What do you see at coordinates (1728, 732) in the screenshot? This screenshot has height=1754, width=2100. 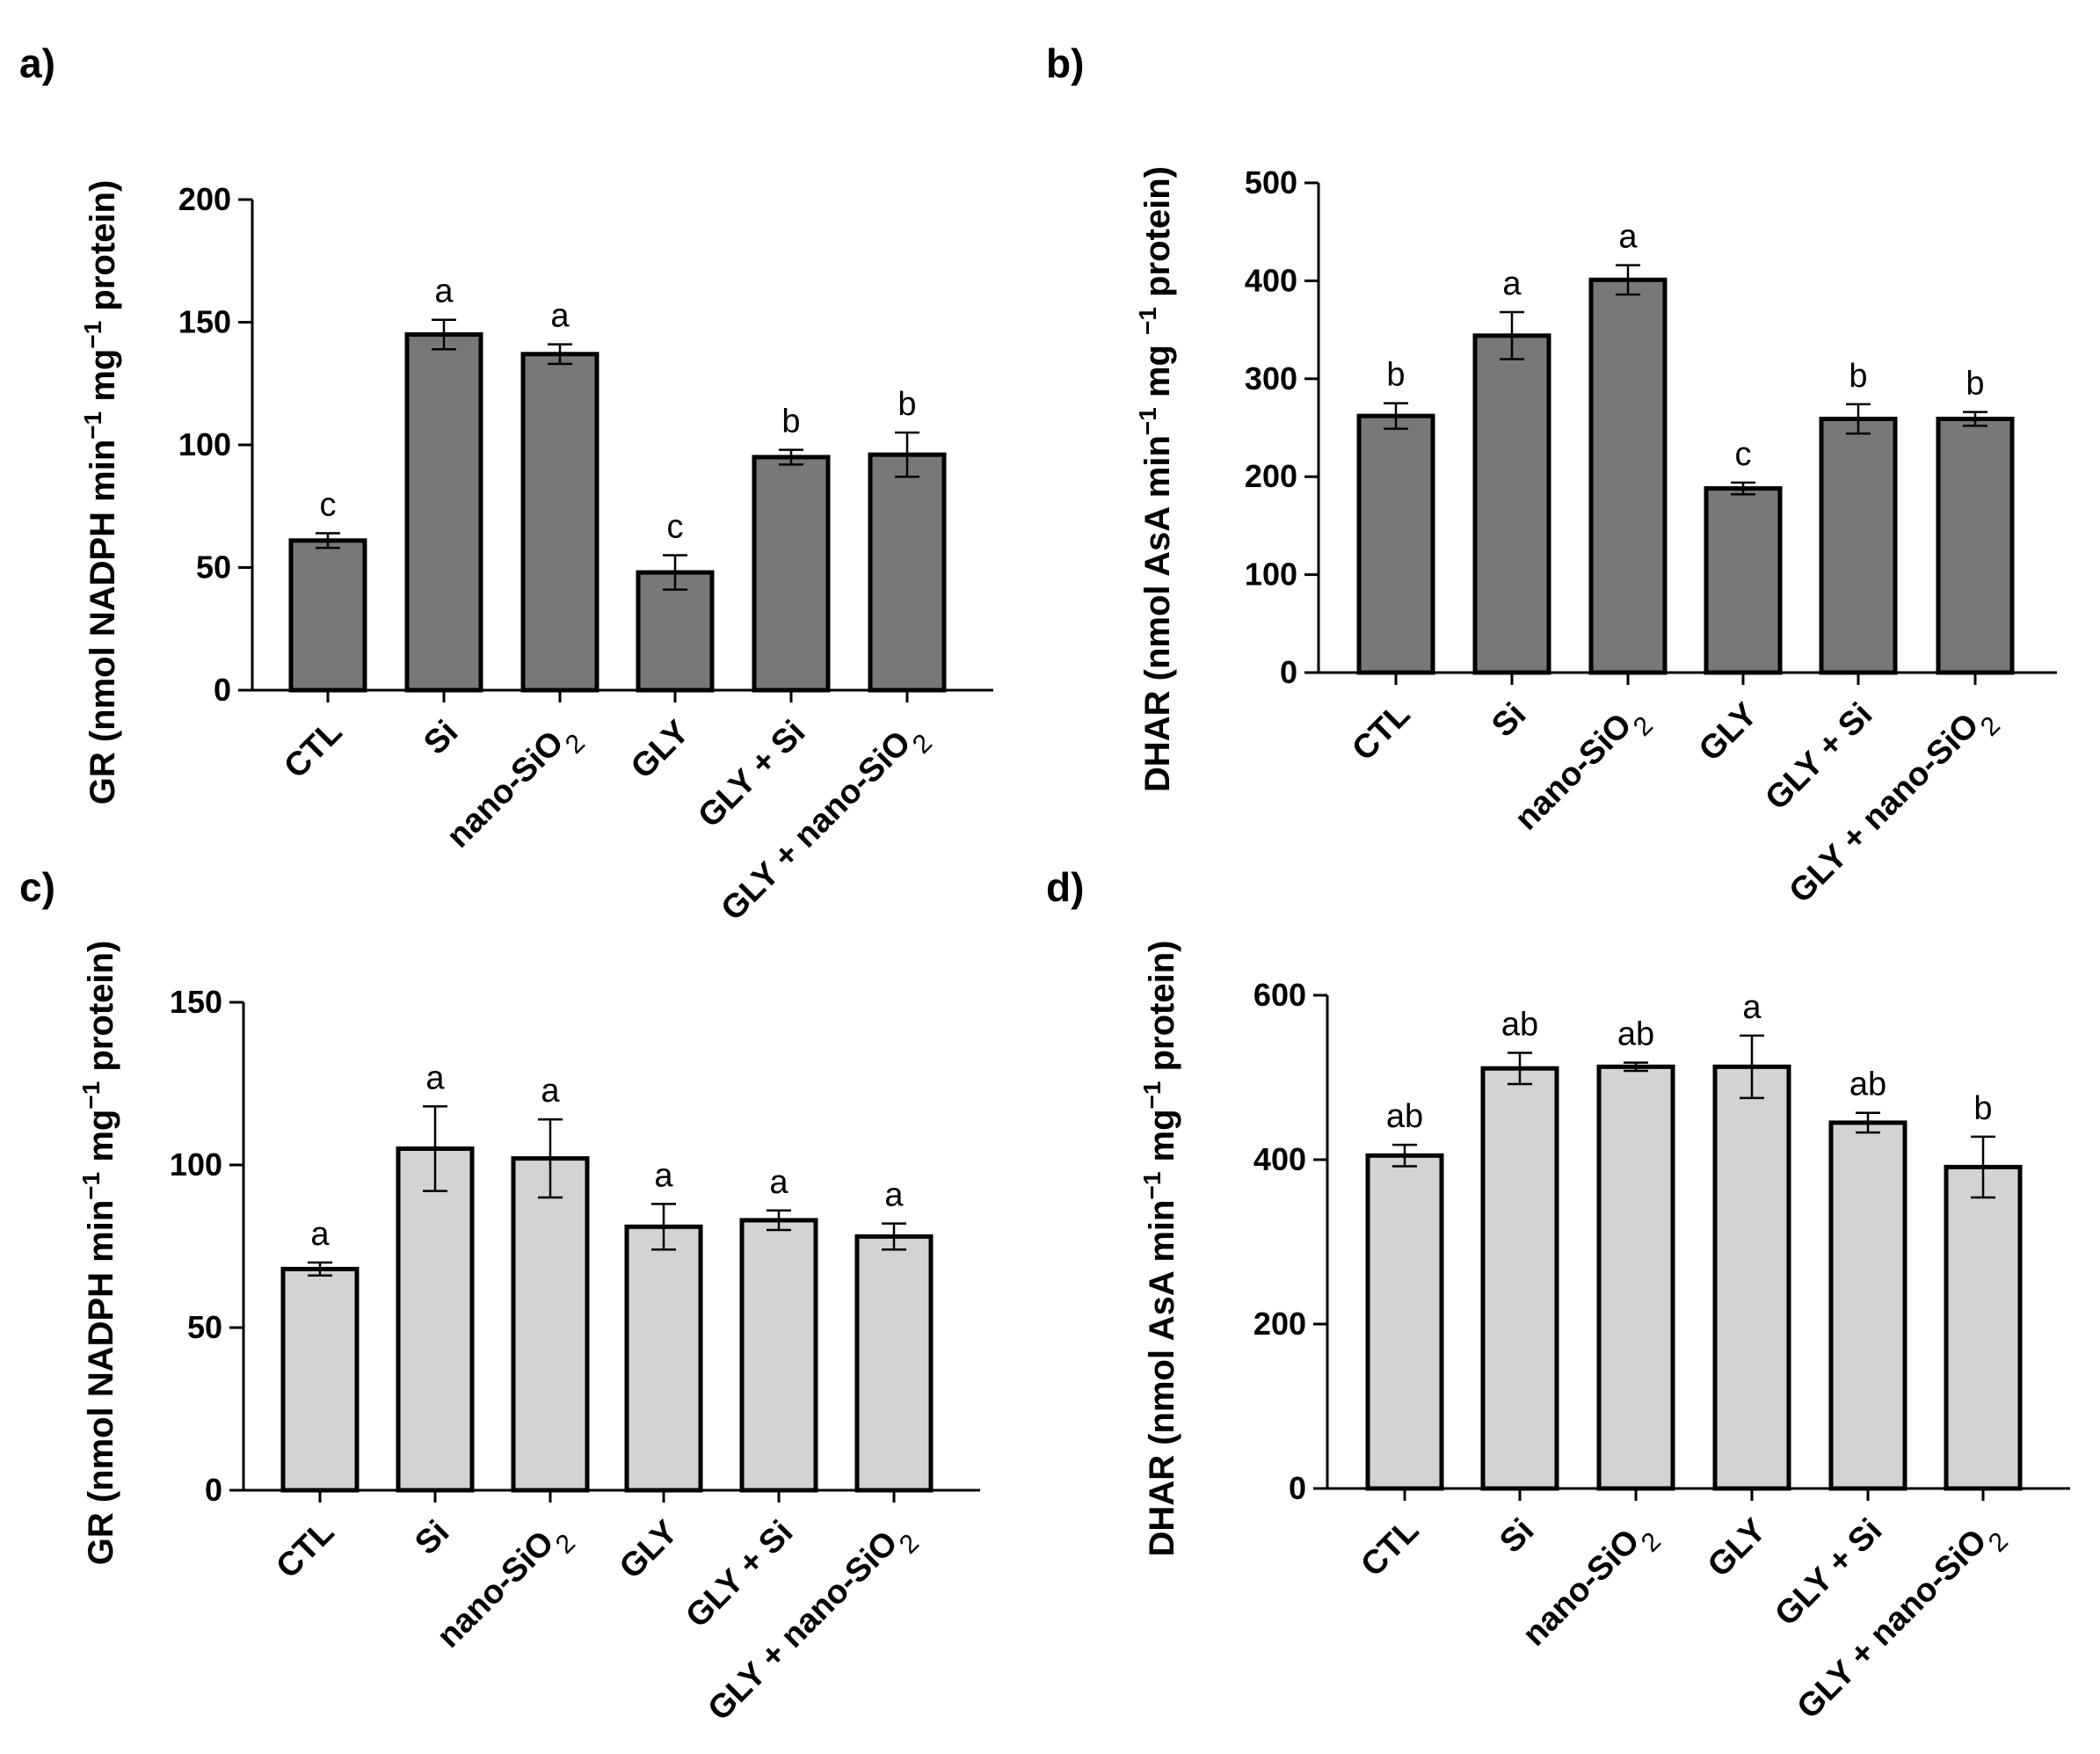 I see `category-label-text: GLY` at bounding box center [1728, 732].